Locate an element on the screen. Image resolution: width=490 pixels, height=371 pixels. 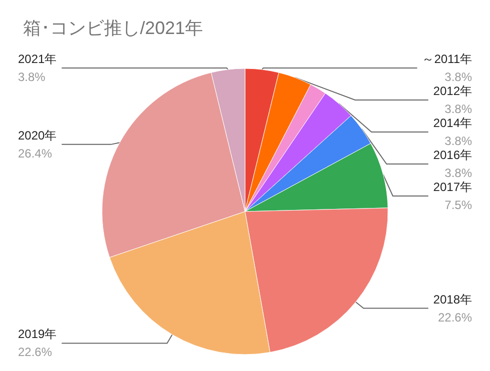
slice-label: 2020年 is located at coordinates (37, 135).